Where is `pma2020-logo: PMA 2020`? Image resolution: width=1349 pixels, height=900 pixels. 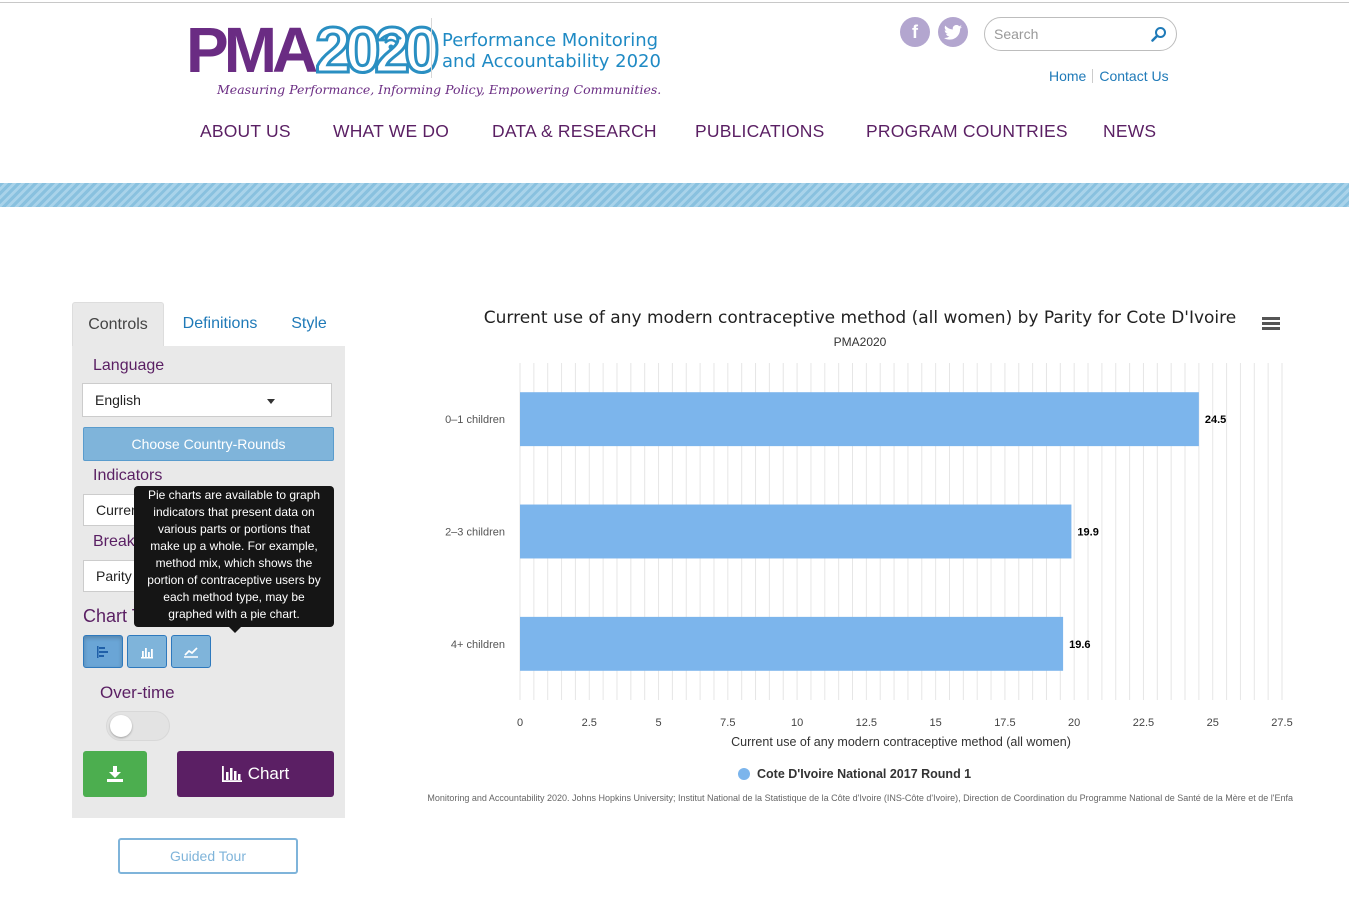
pma2020-logo: PMA 2020 is located at coordinates (313, 50).